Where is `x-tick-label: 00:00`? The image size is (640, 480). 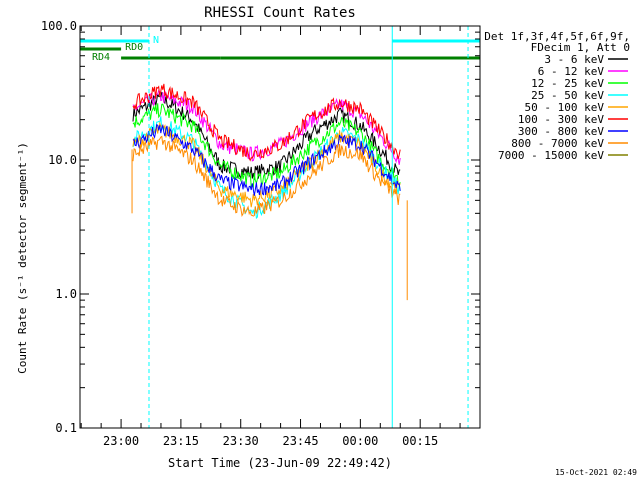 x-tick-label: 00:00 is located at coordinates (360, 441).